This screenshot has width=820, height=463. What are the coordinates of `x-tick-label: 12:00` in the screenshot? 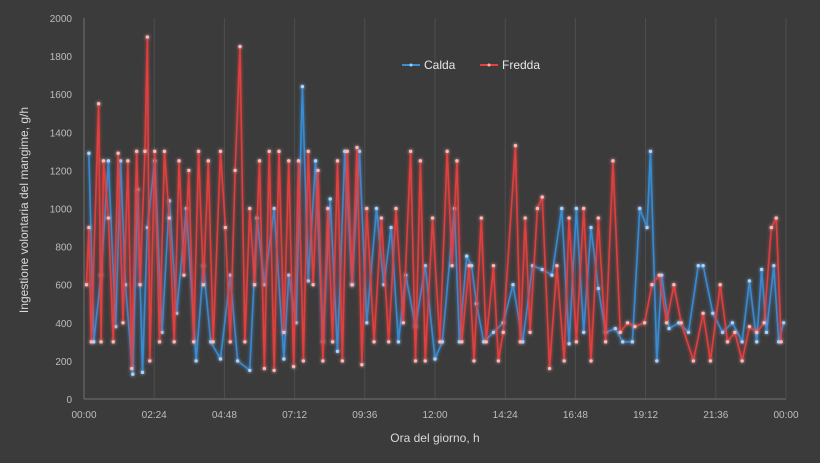 It's located at (434, 415).